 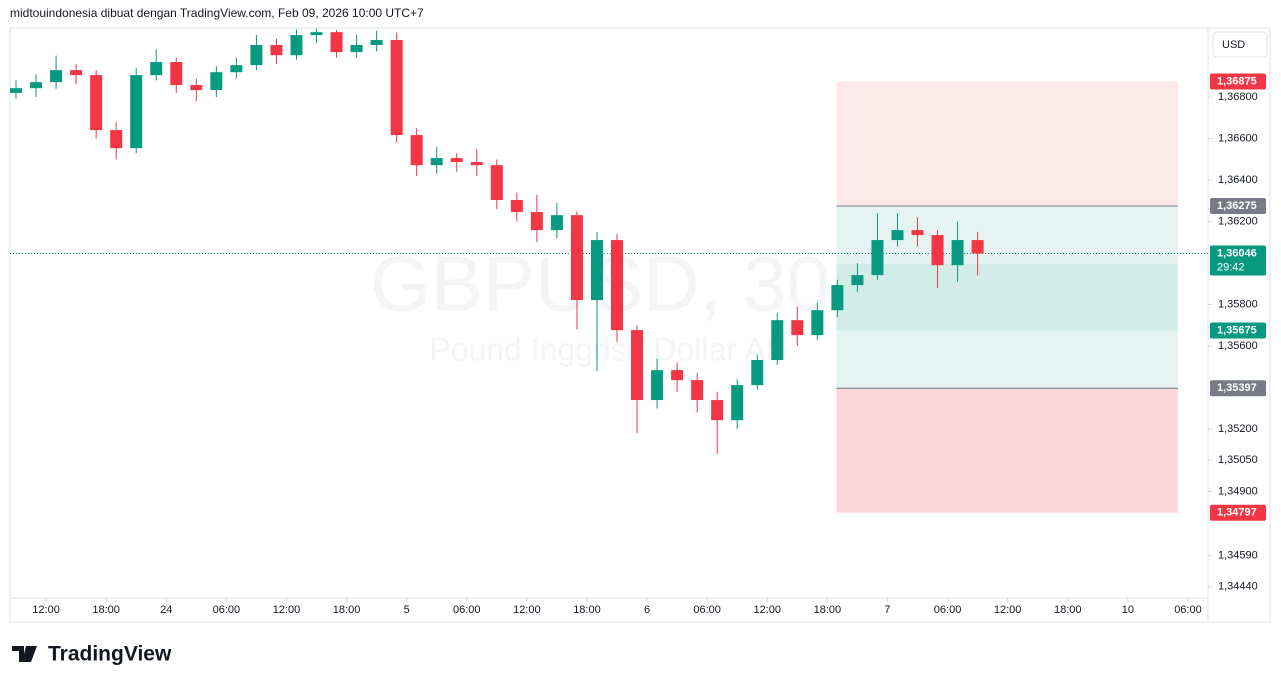 What do you see at coordinates (1238, 260) in the screenshot?
I see `current-price-box` at bounding box center [1238, 260].